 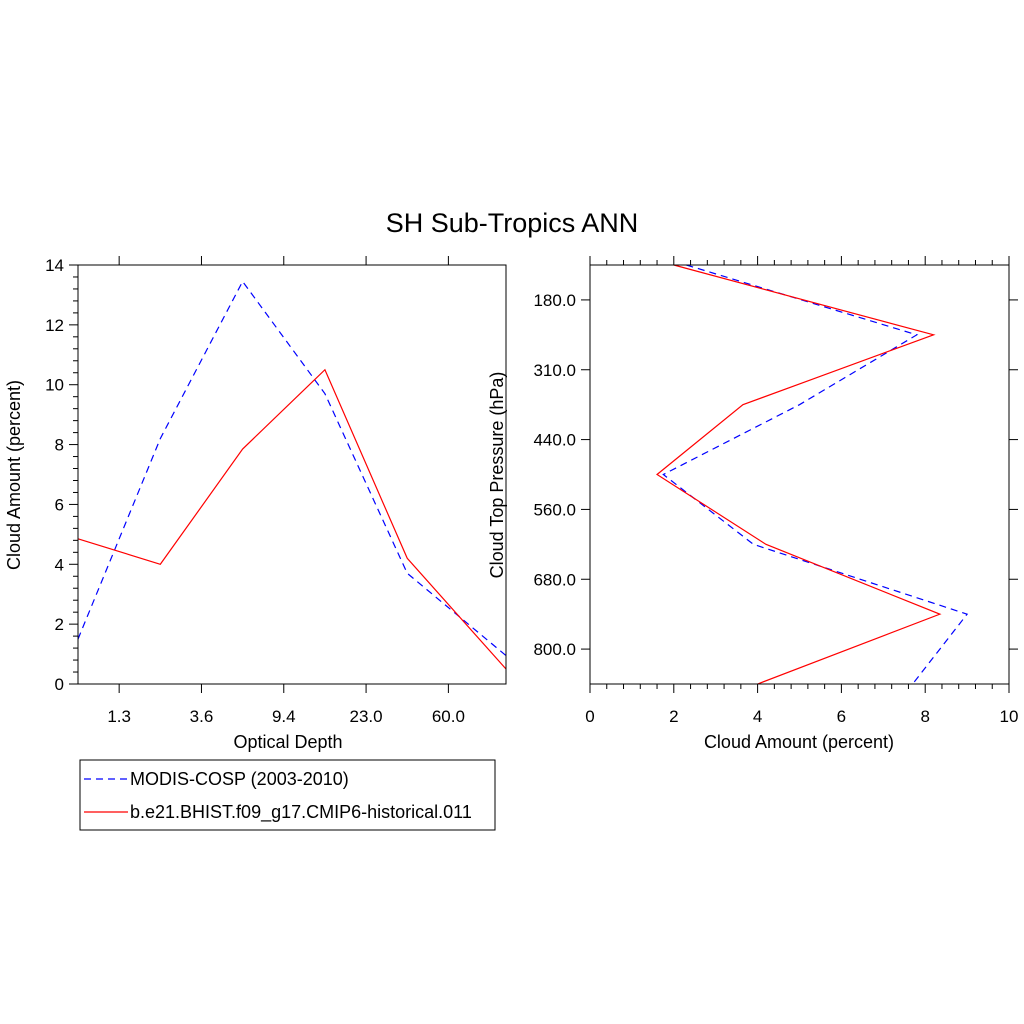 I want to click on chart-title: SH Sub-Tropics ANN, so click(x=512, y=223).